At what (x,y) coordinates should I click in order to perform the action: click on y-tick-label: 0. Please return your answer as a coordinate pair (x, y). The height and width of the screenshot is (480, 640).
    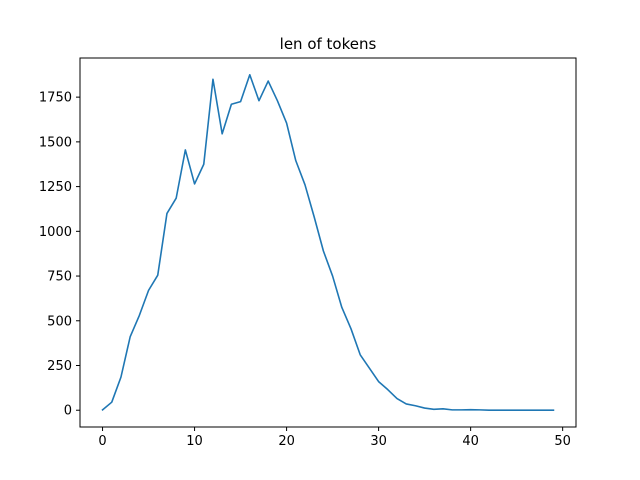
    Looking at the image, I should click on (68, 411).